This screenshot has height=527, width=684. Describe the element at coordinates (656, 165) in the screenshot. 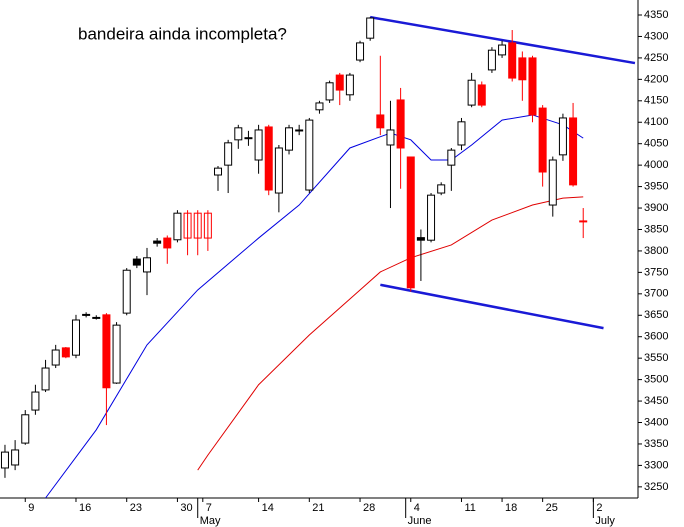

I see `y-tick-label: 4000` at that location.